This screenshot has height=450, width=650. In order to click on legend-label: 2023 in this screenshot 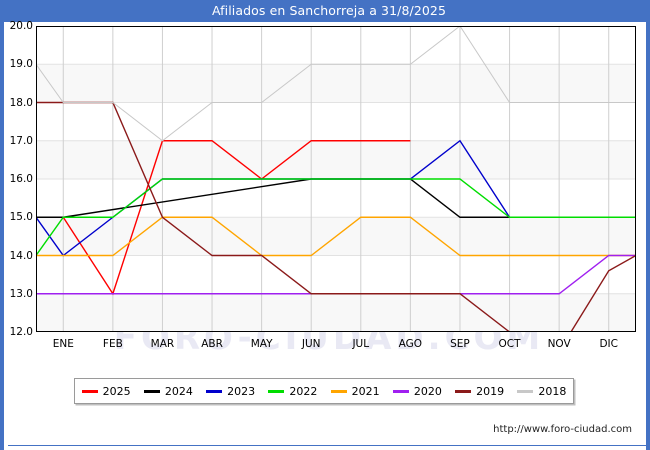, I will do `click(241, 391)`.